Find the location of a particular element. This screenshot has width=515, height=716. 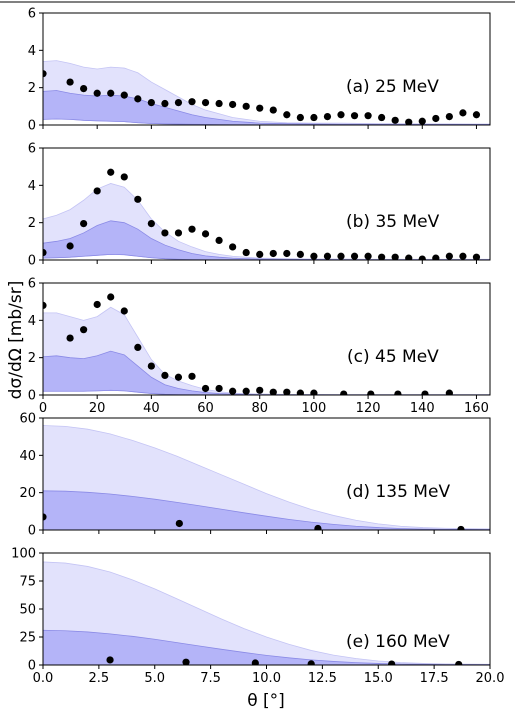

x-tick-label: 100 is located at coordinates (313, 408).